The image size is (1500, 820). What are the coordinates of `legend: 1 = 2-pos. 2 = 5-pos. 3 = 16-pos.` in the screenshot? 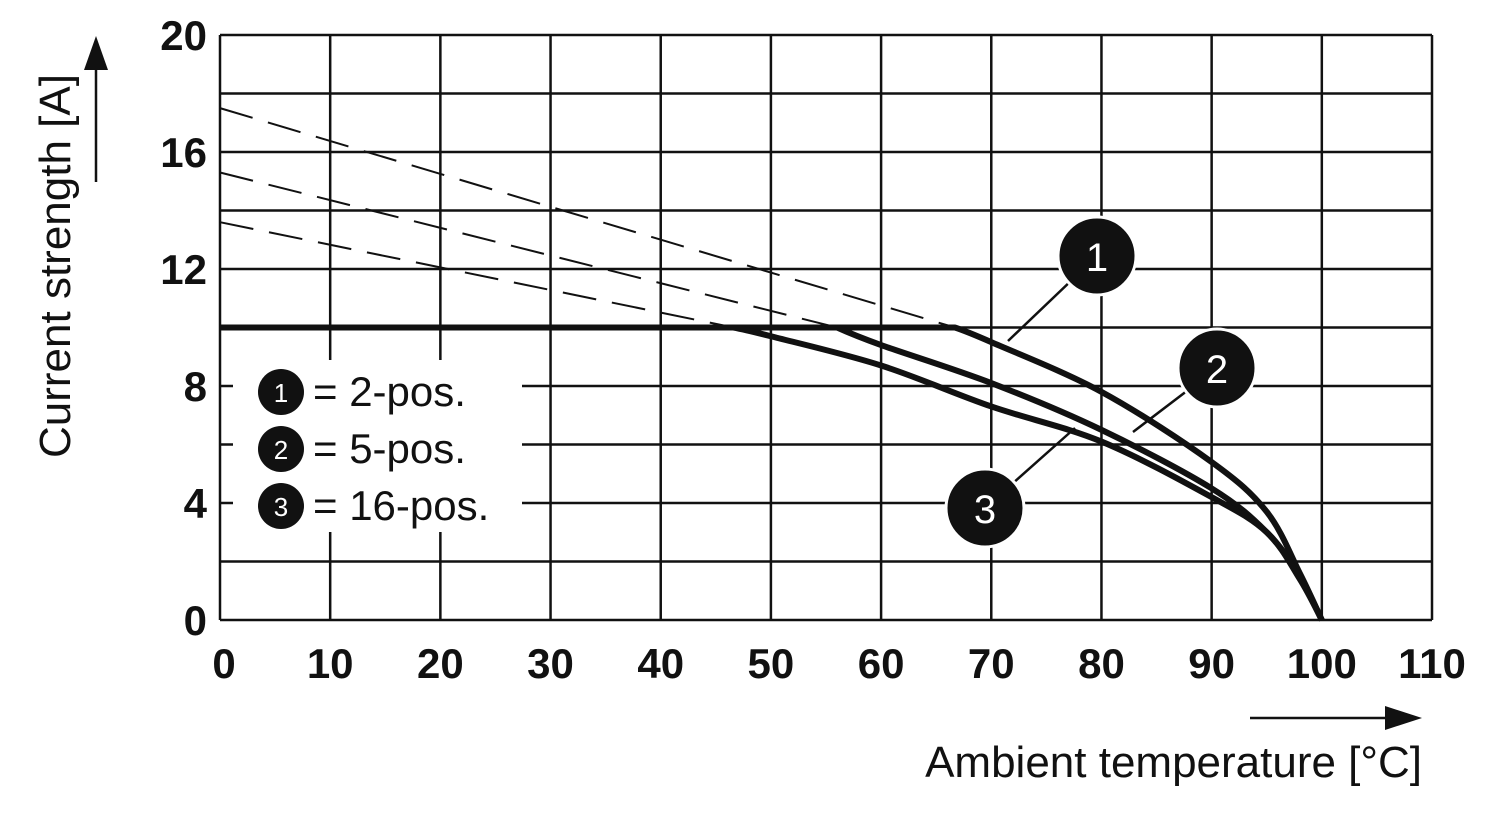 It's located at (377, 446).